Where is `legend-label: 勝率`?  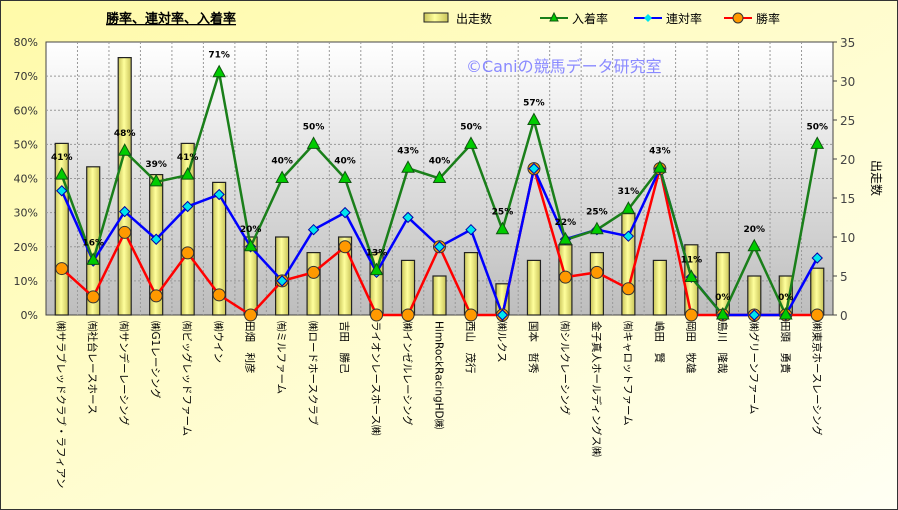 legend-label: 勝率 is located at coordinates (768, 18).